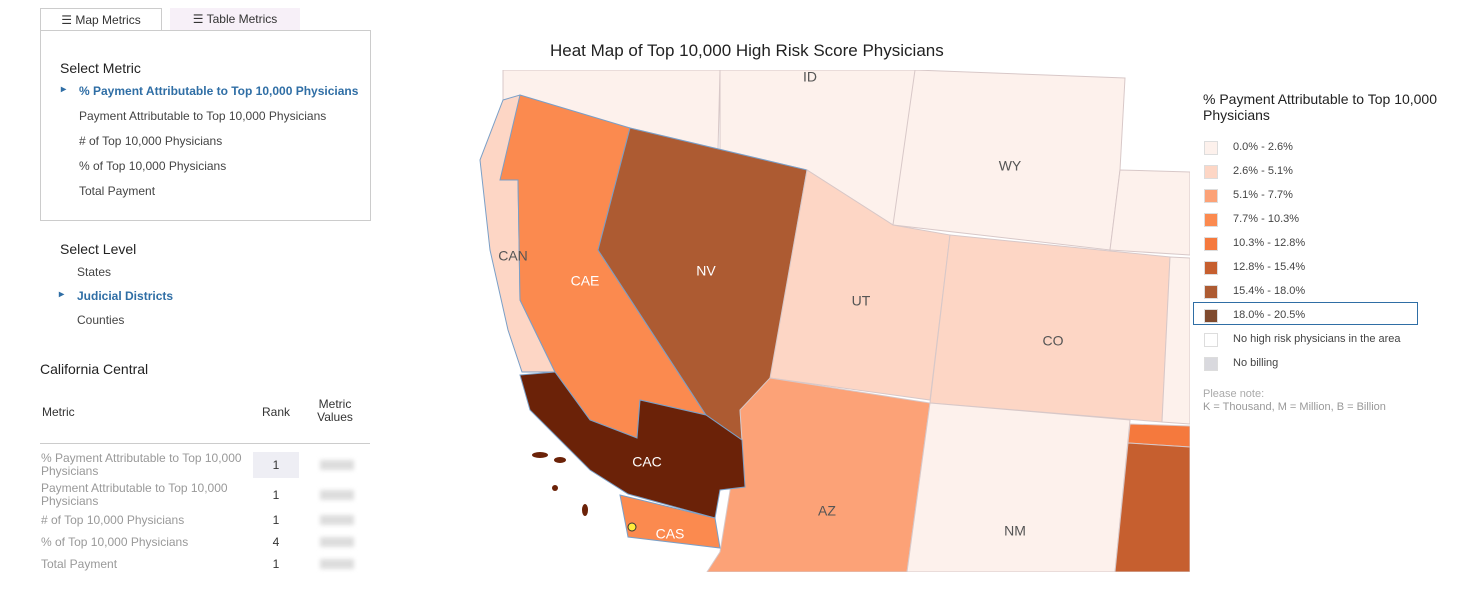 This screenshot has width=1466, height=595. I want to click on tab: ☰ Table Metrics, so click(235, 19).